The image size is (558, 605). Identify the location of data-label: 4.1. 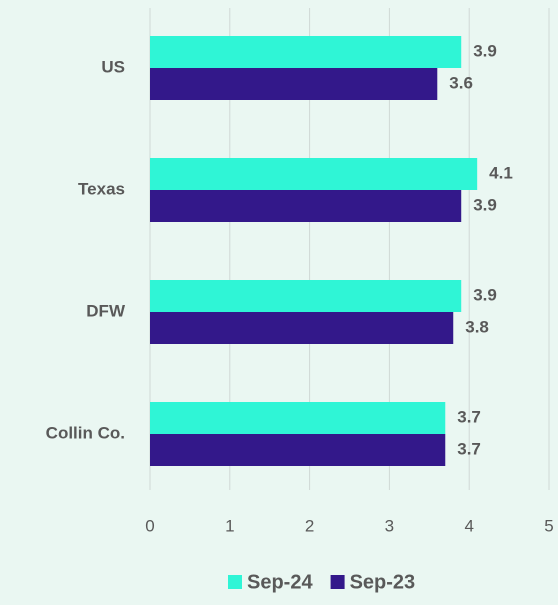
(501, 172).